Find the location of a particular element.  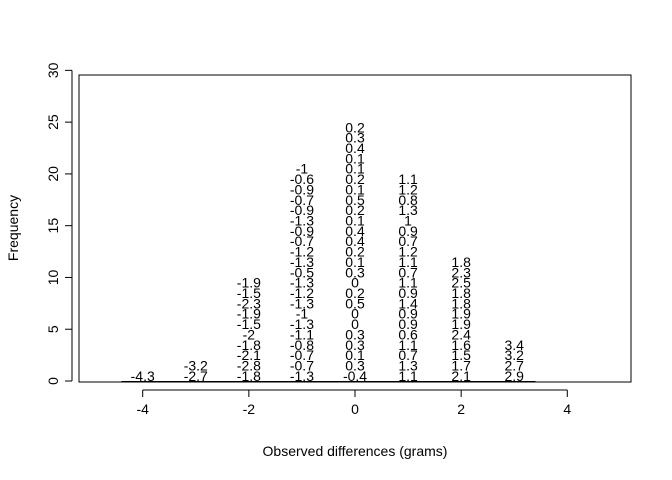

data-label: -4.3 is located at coordinates (143, 376).